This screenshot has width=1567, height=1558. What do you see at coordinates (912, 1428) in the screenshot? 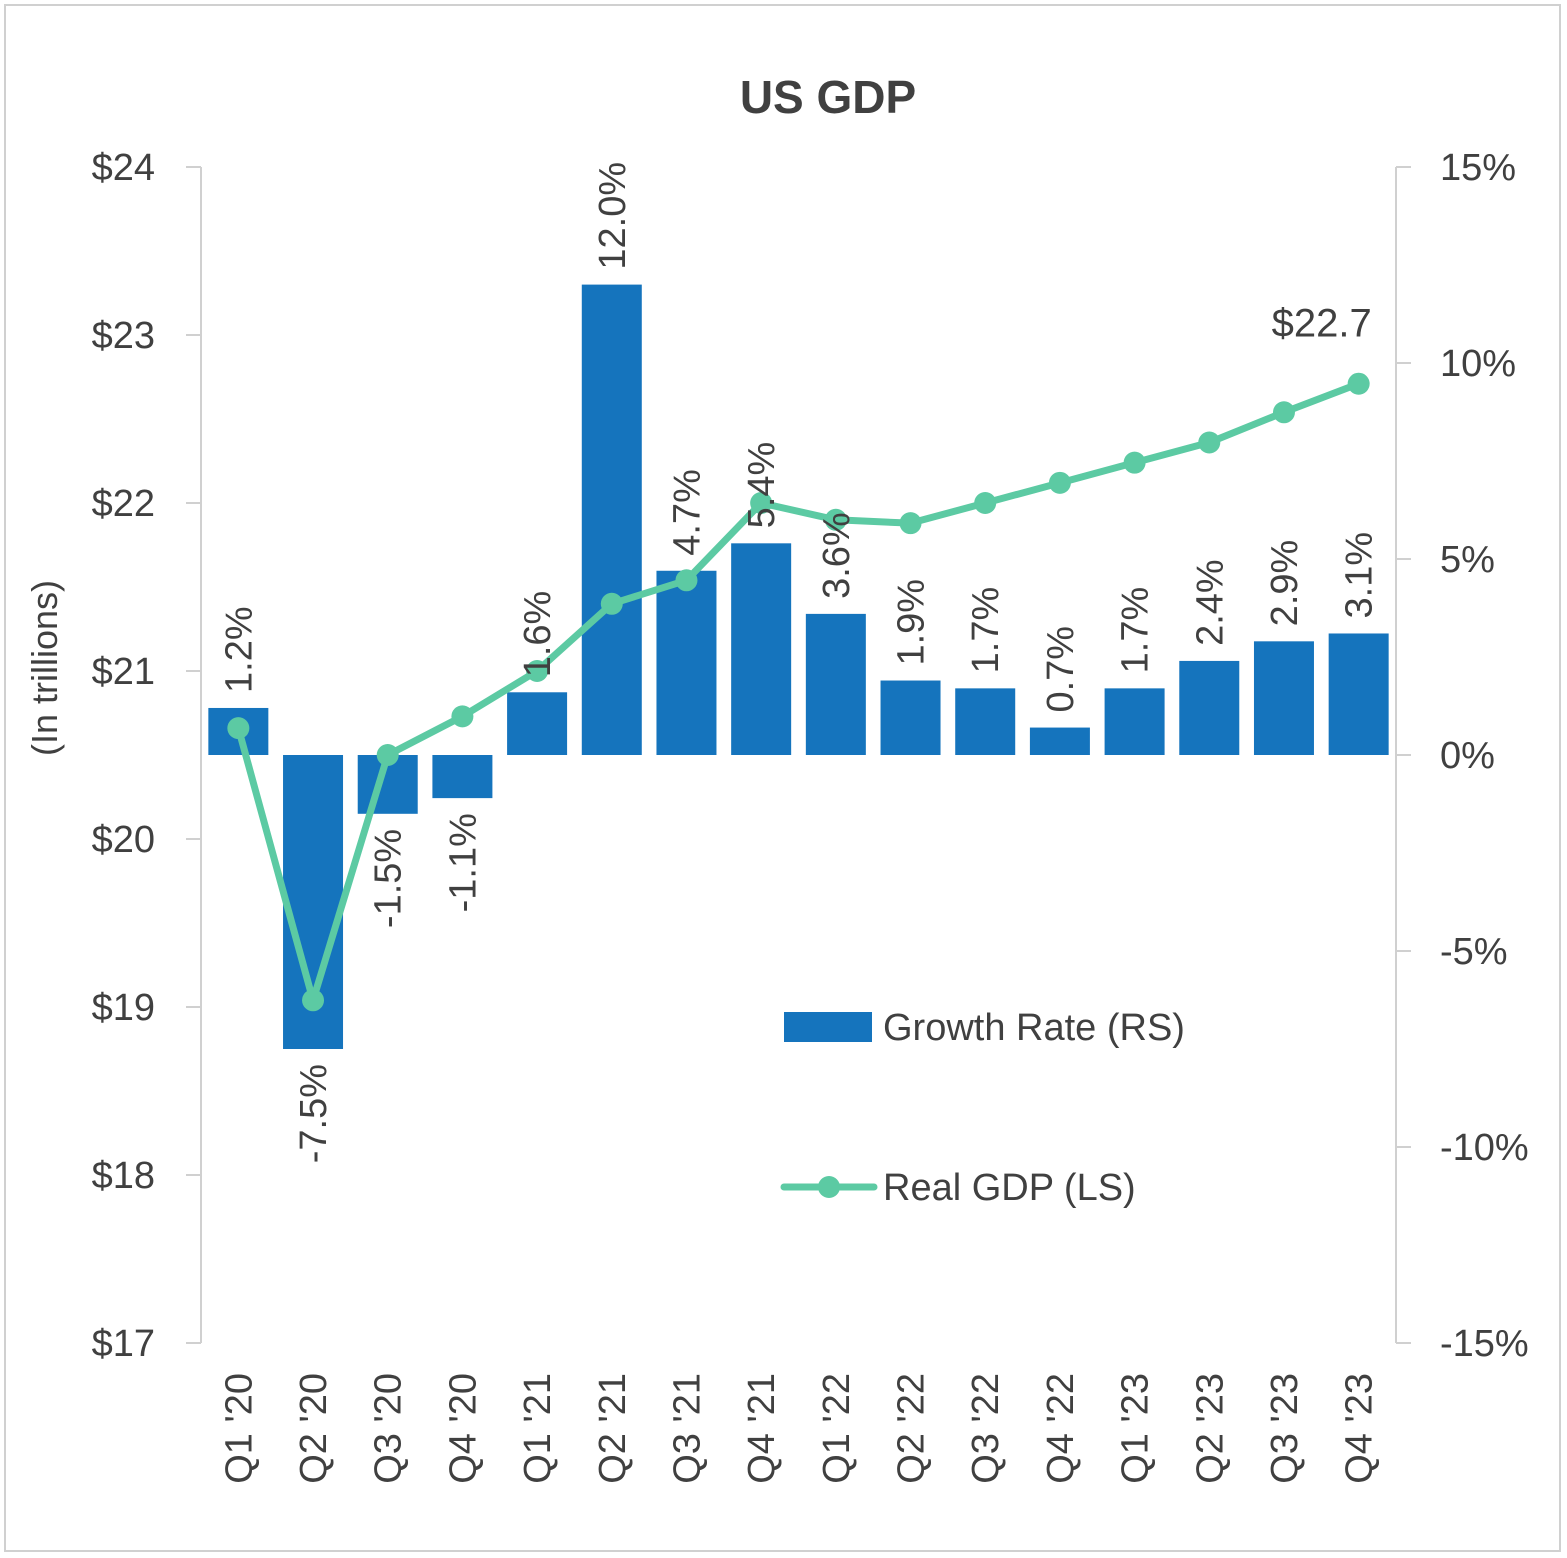
I see `category-label: Q2 '22` at bounding box center [912, 1428].